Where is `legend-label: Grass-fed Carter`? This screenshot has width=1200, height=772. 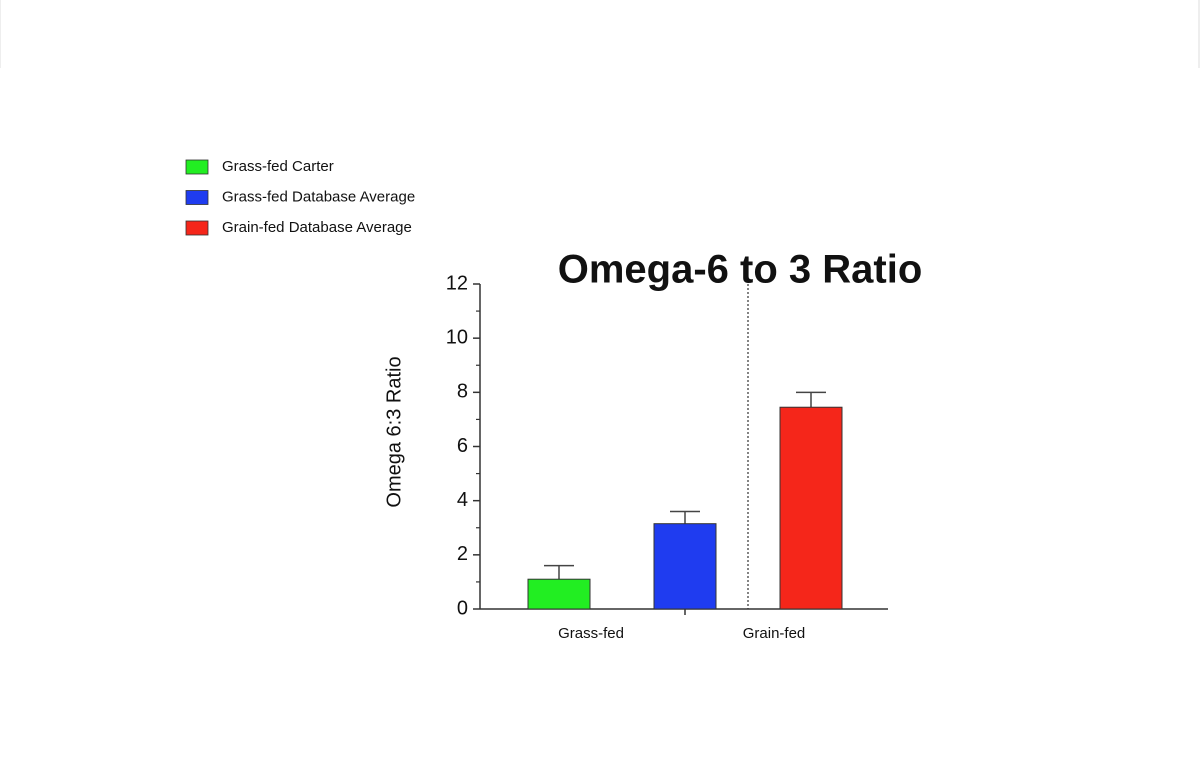 legend-label: Grass-fed Carter is located at coordinates (278, 166).